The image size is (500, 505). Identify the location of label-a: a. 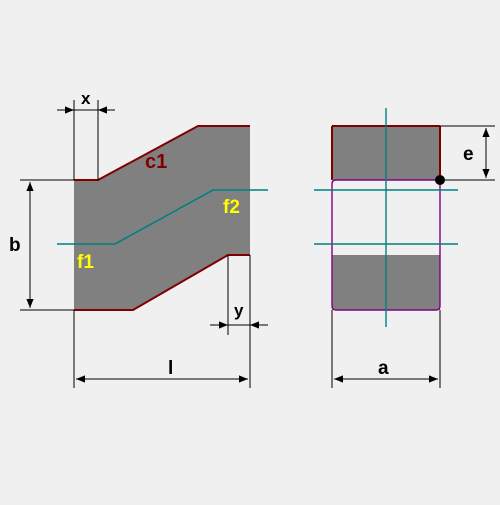
(383, 368).